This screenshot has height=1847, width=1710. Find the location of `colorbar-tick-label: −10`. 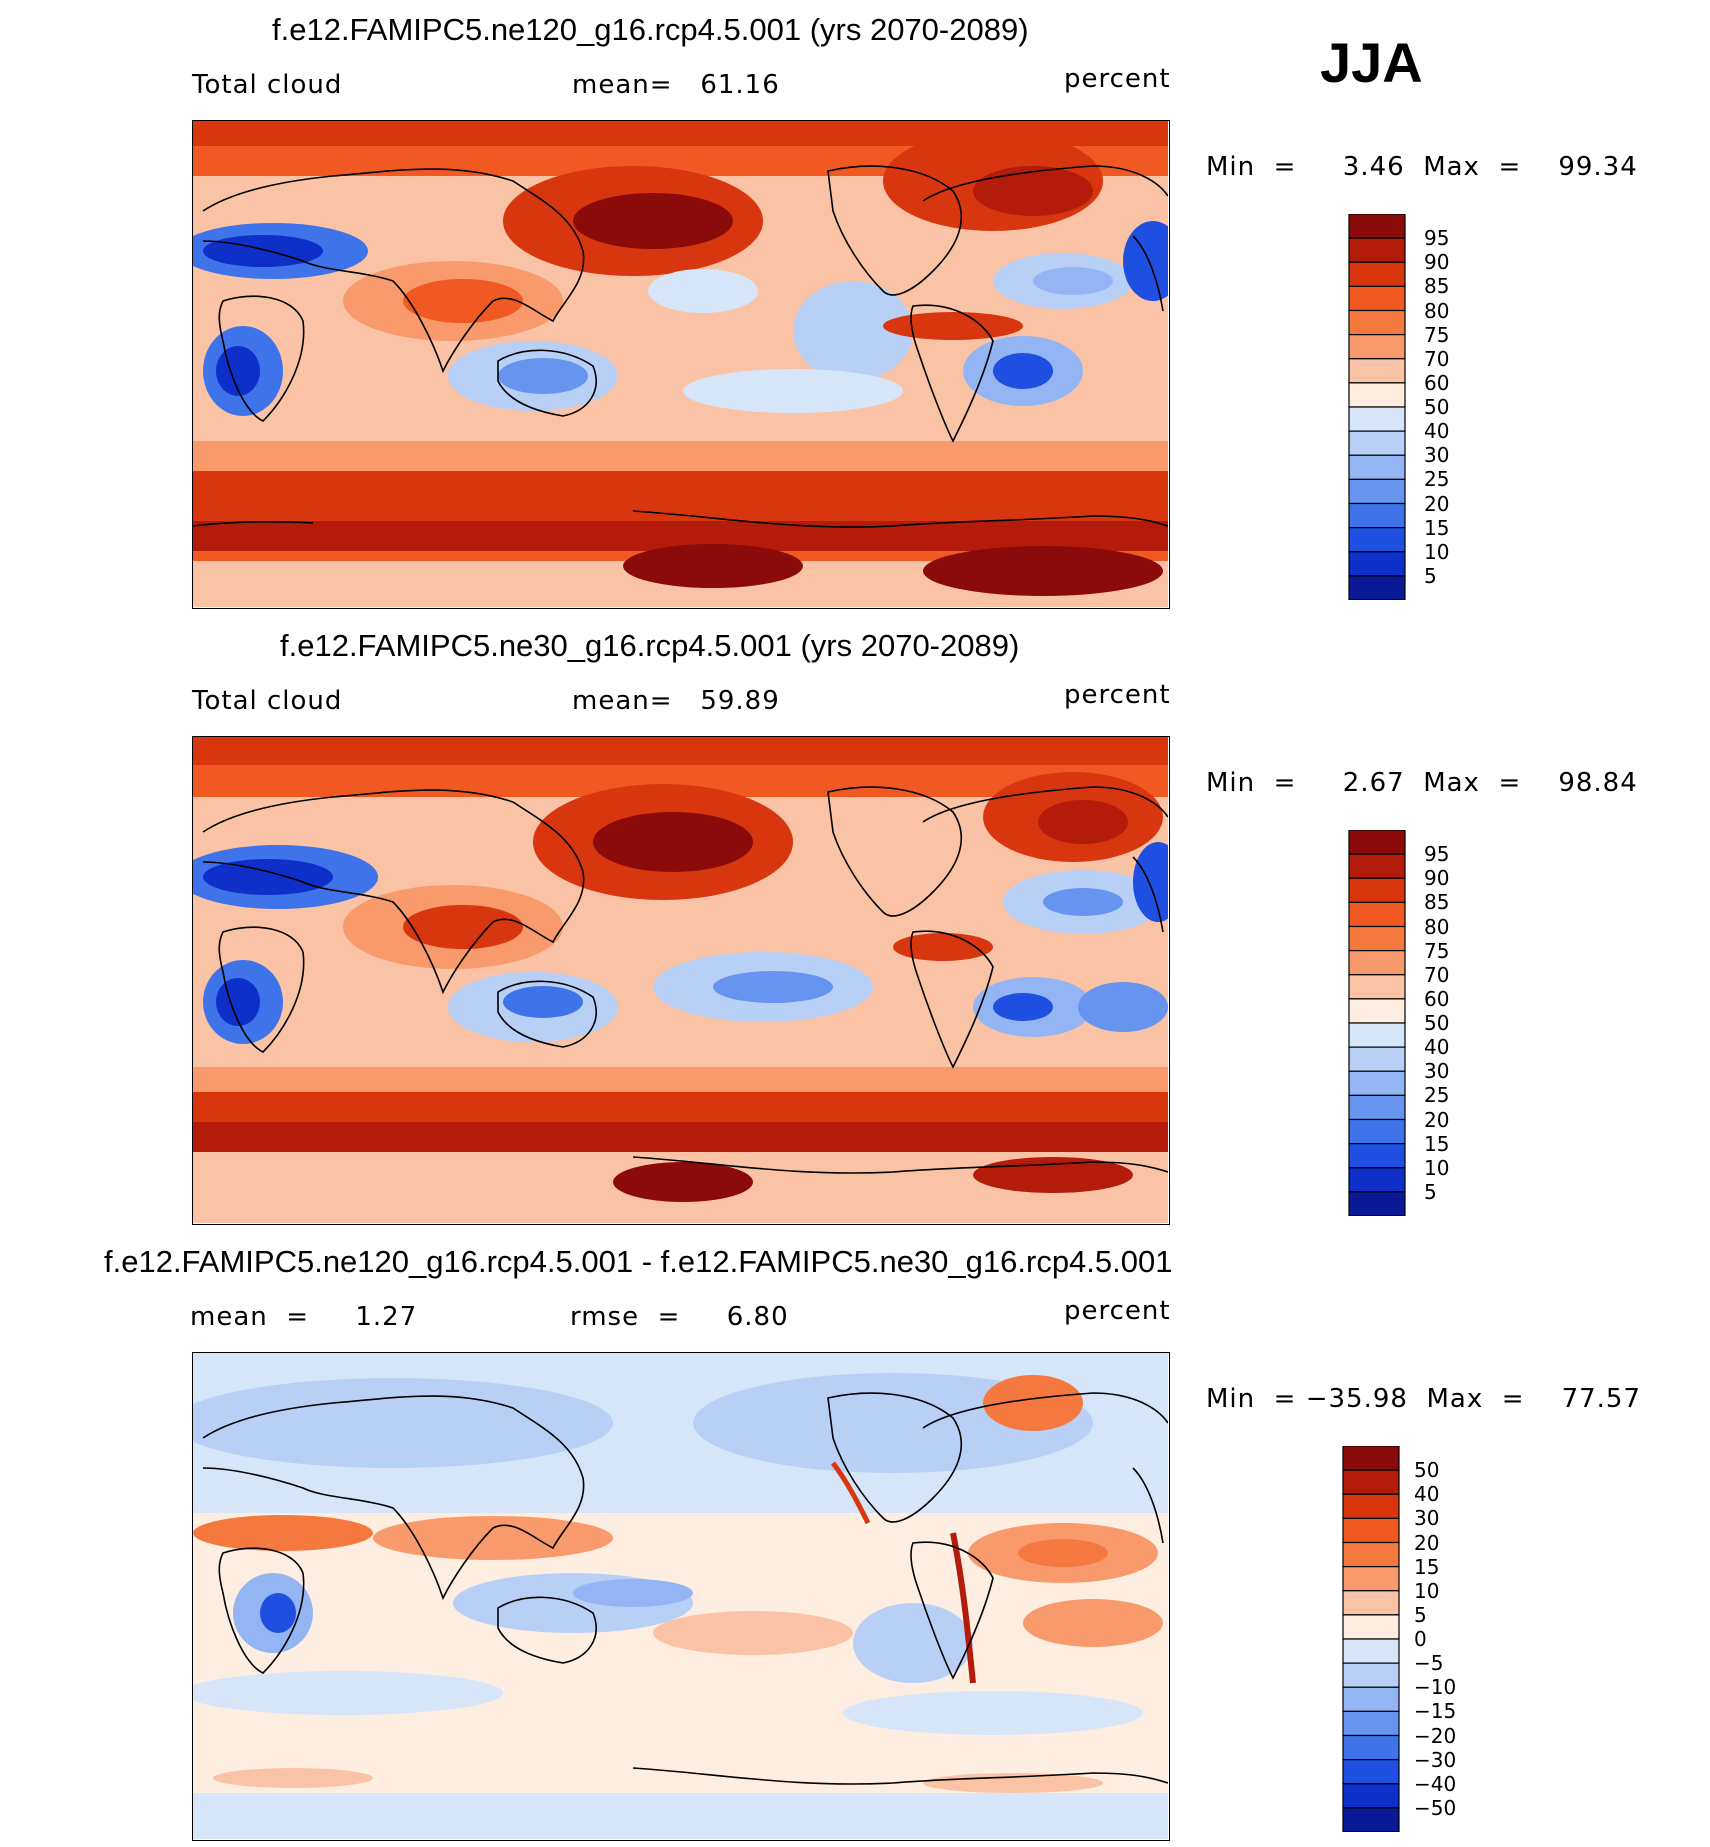

colorbar-tick-label: −10 is located at coordinates (1435, 1687).